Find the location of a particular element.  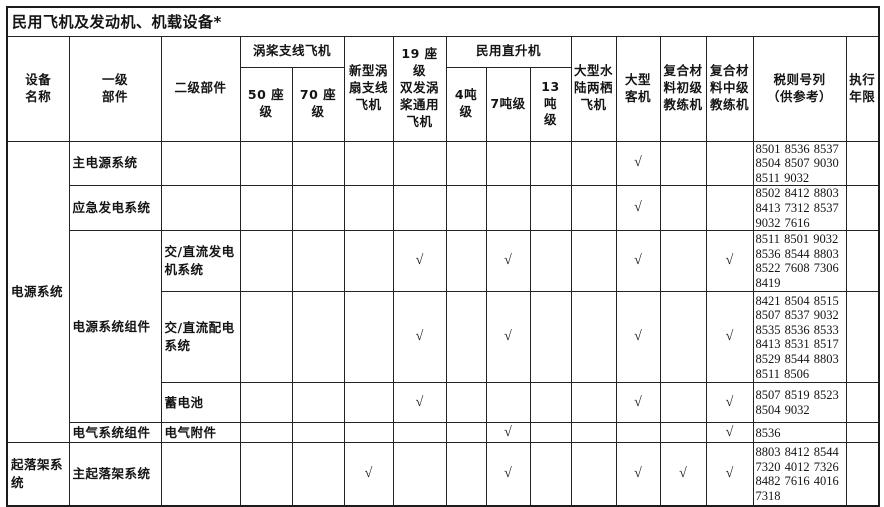

header-composite-primary-trainer: 复合材 料初级 教练机 is located at coordinates (683, 88).